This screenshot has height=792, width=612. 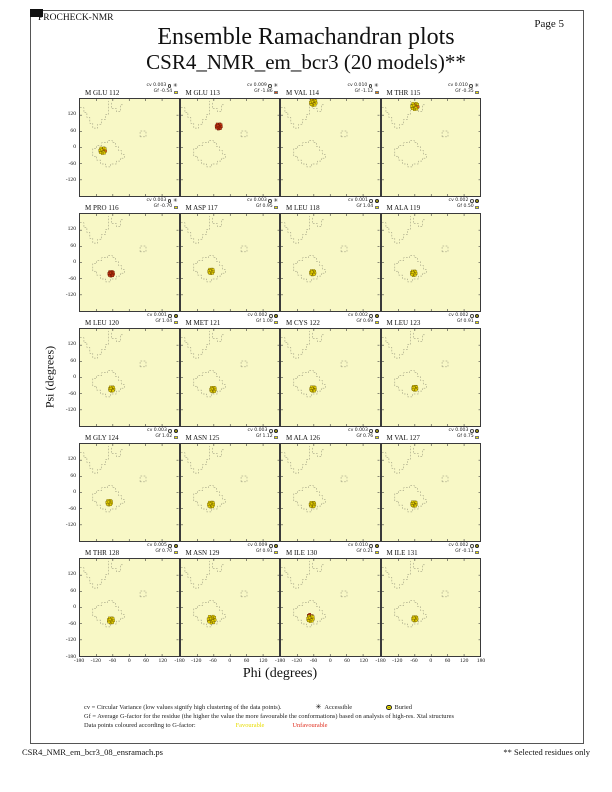 What do you see at coordinates (129, 254) in the screenshot?
I see `ramachandran-subplot: M PRO 116 cv 0.003 ✳ Gf -0.70` at bounding box center [129, 254].